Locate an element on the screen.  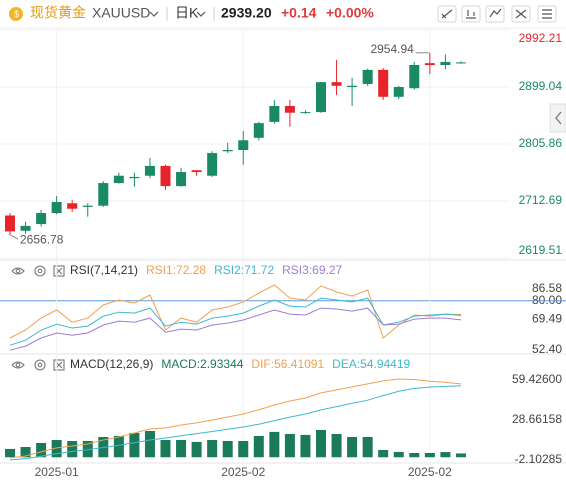
macd-settings-icon is located at coordinates (40, 365).